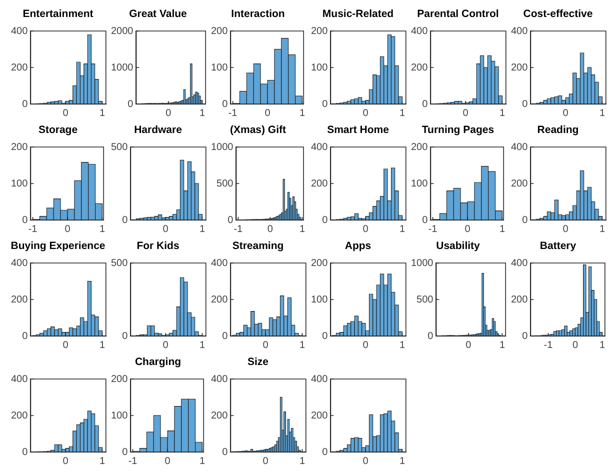  Describe the element at coordinates (58, 15) in the screenshot. I see `chart-title: Entertainment` at that location.